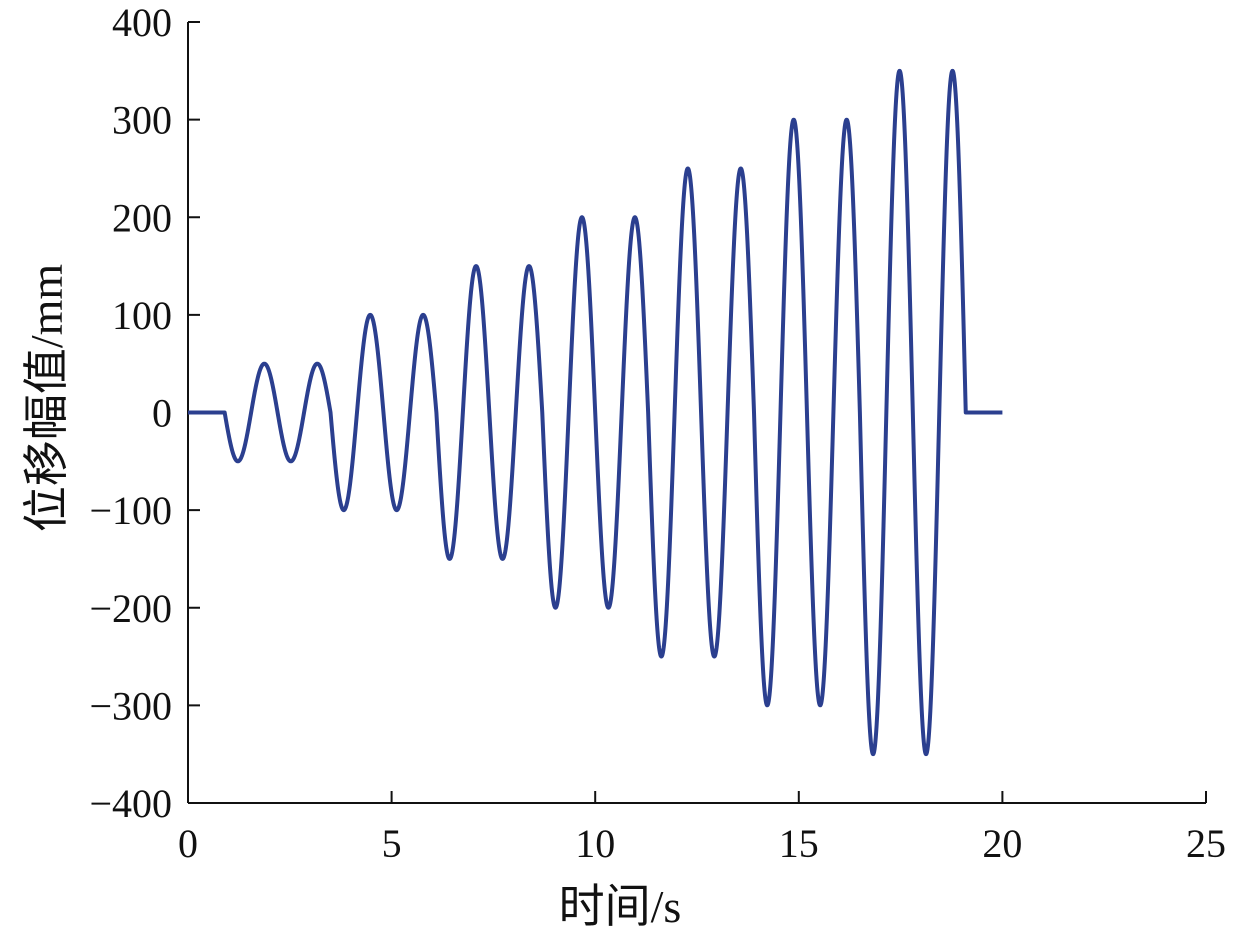 This screenshot has height=934, width=1239. I want to click on y-tick-label: 400, so click(142, 22).